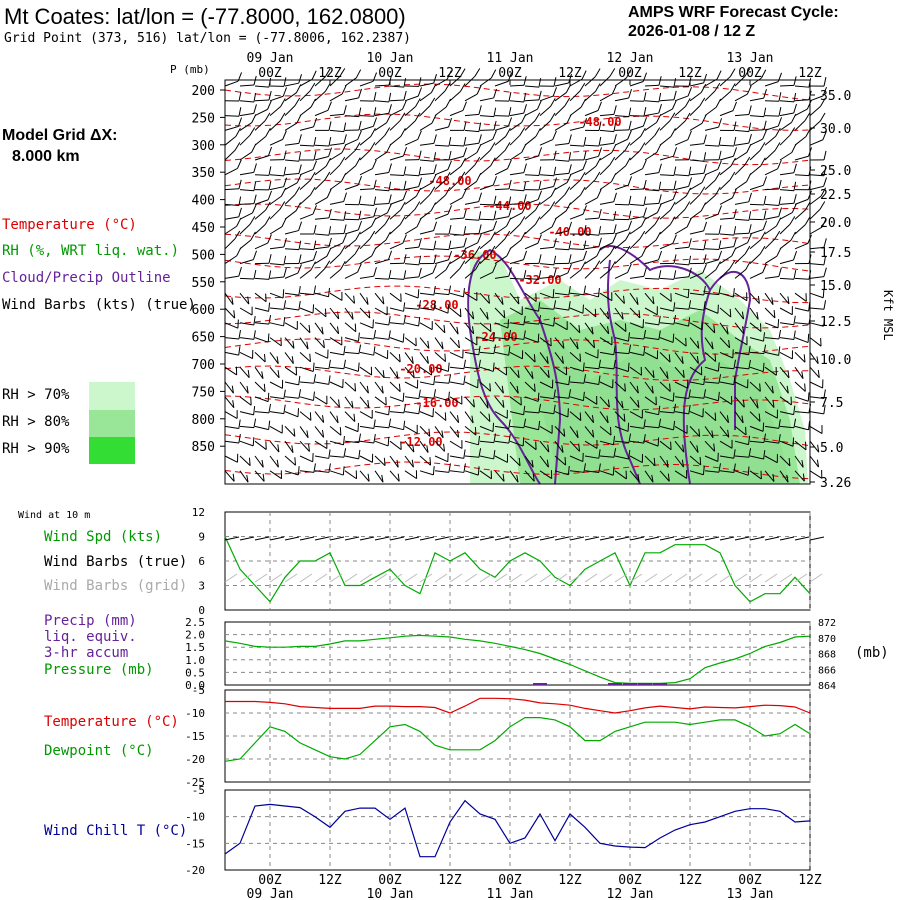 The image size is (900, 900). Describe the element at coordinates (831, 403) in the screenshot. I see `height-tick-label: 7.5` at that location.